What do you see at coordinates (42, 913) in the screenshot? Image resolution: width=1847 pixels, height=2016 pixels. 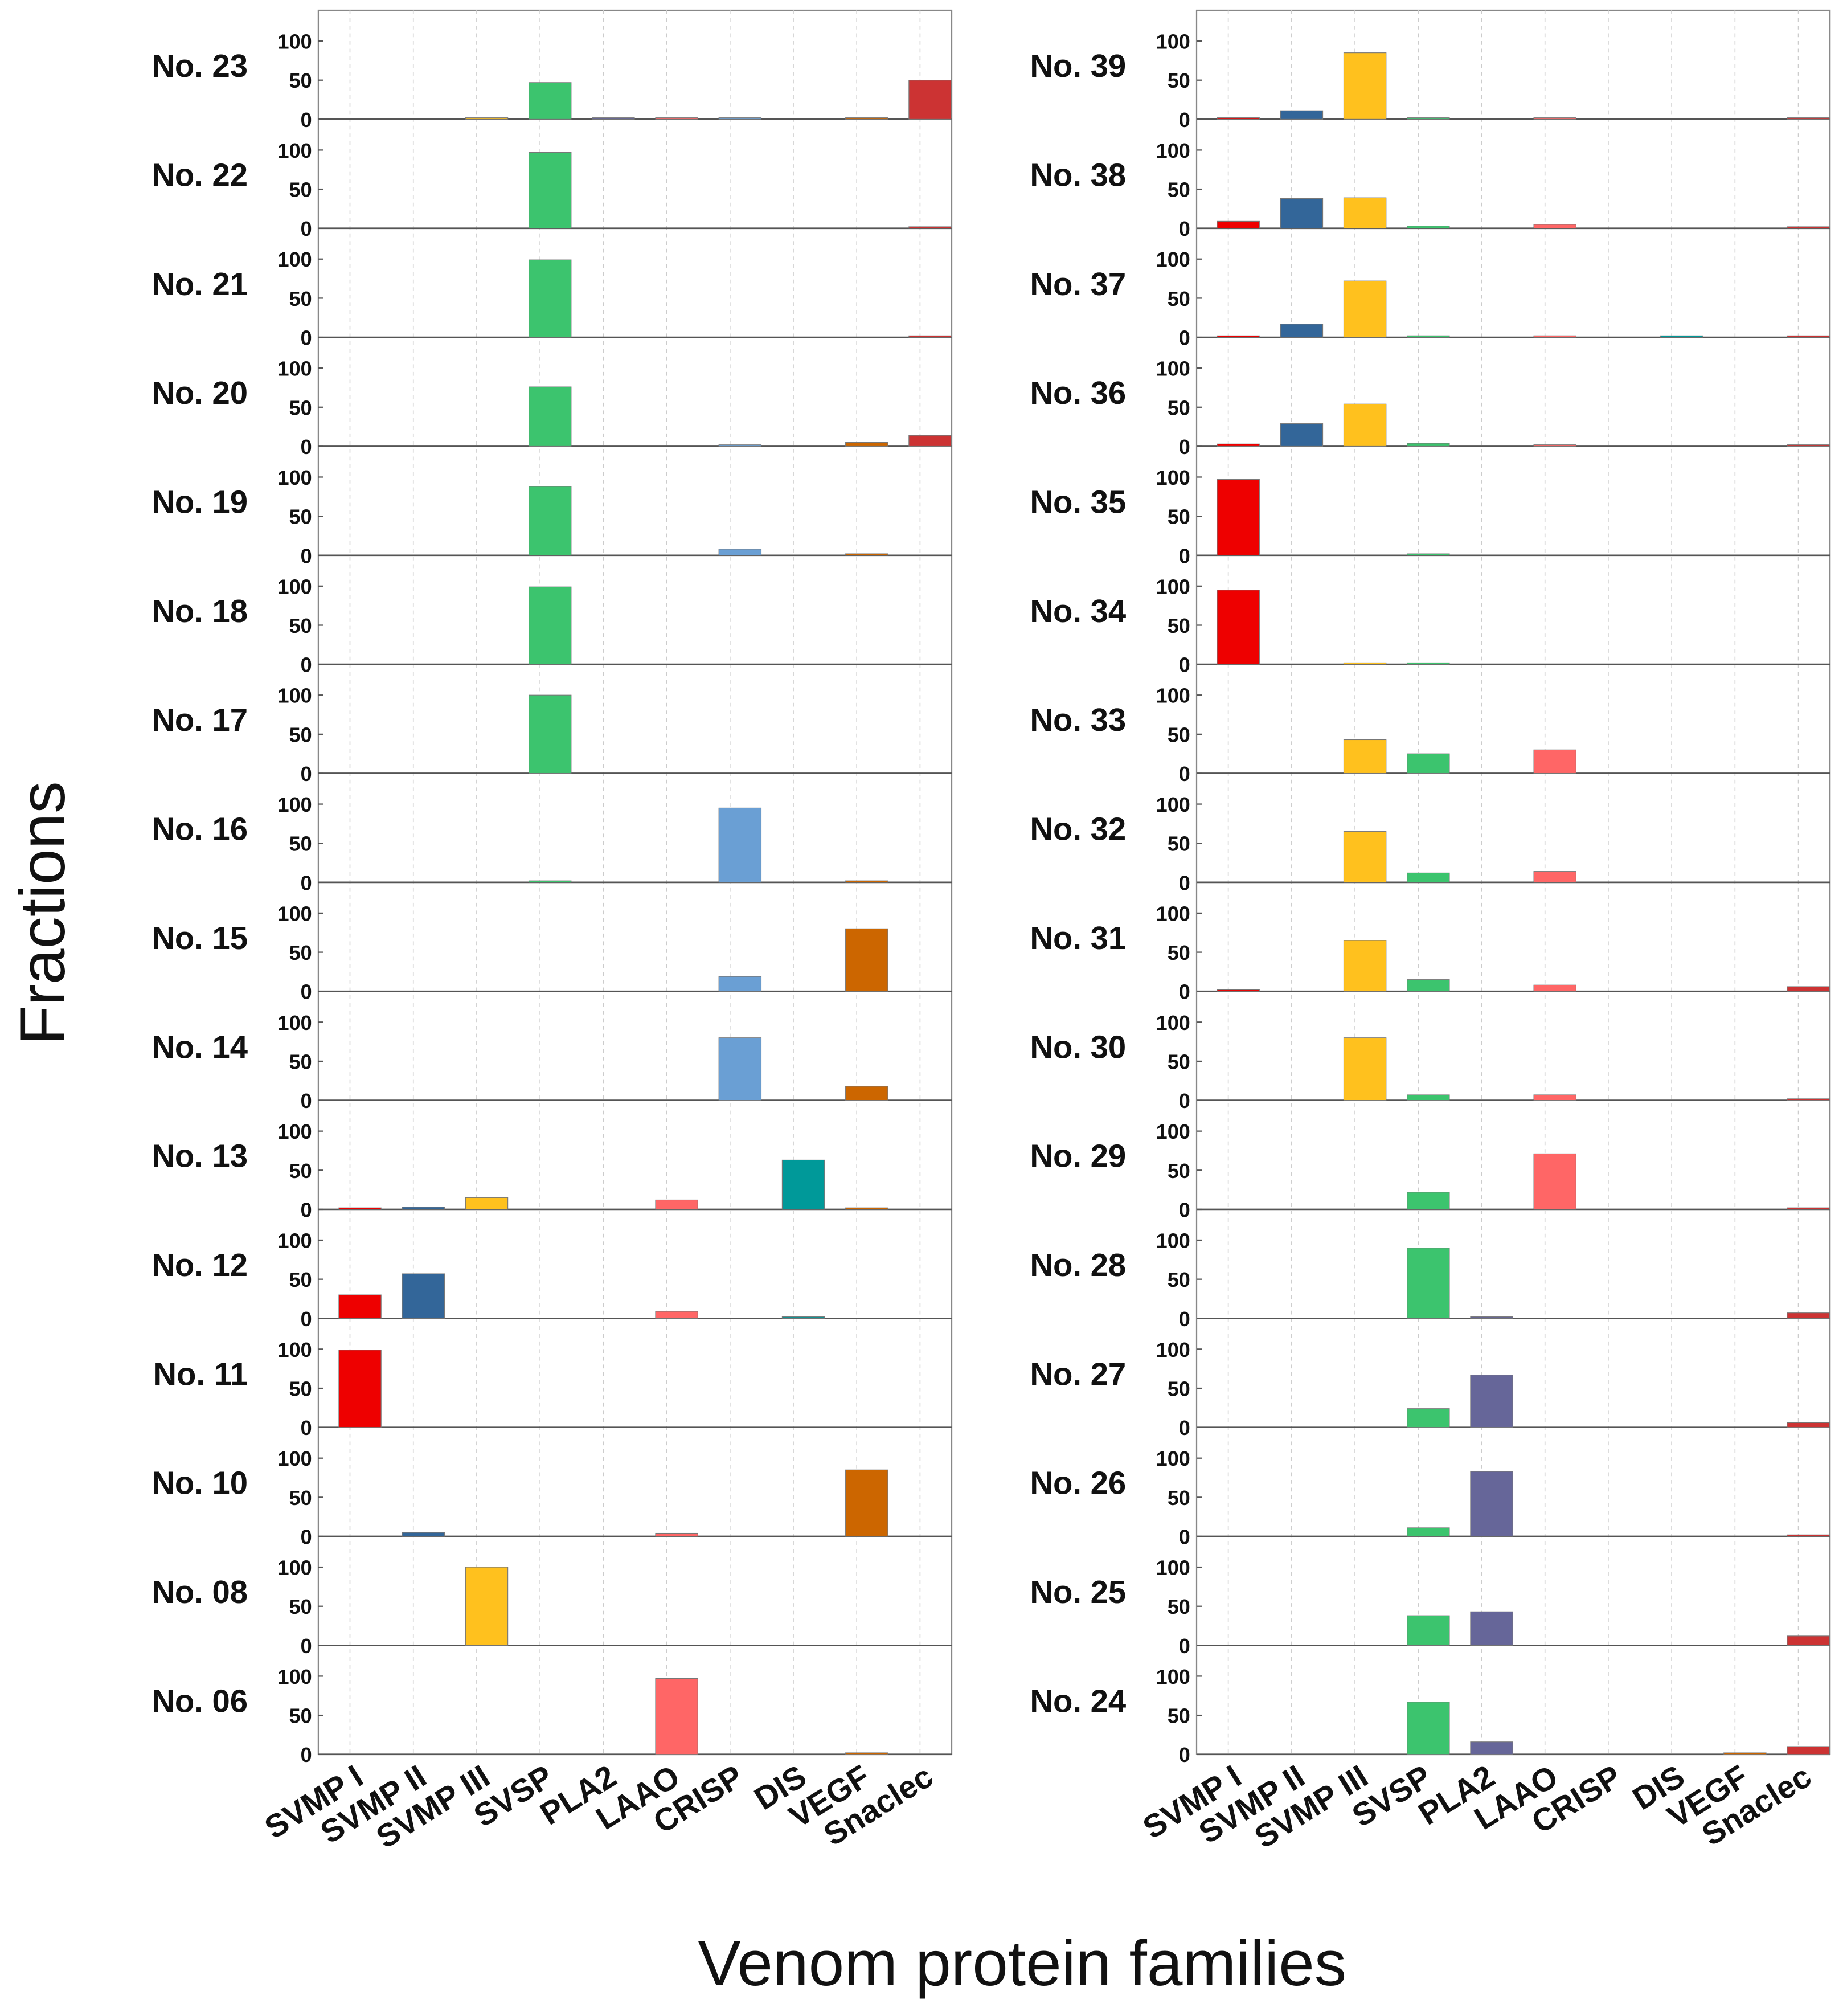 I see `y-axis-title: Fractions` at bounding box center [42, 913].